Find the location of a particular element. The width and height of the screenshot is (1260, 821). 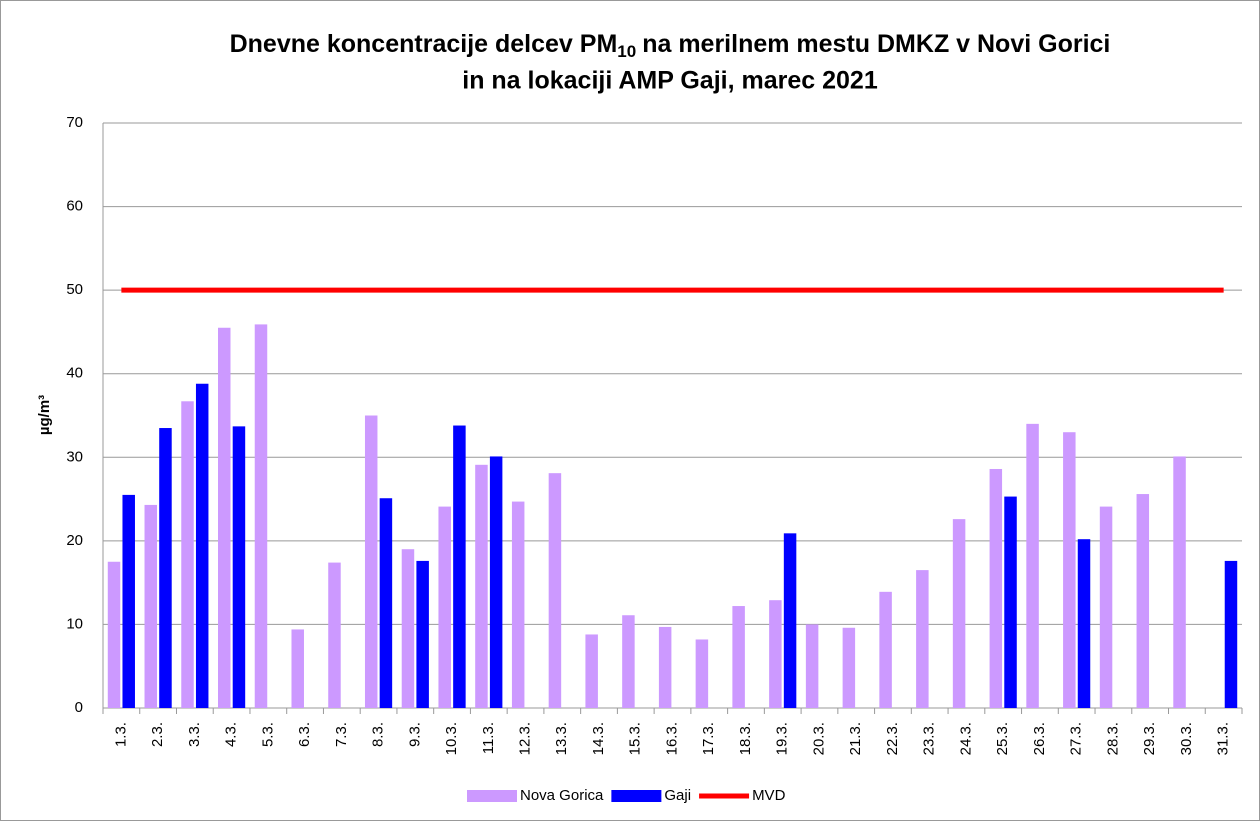

y-tick-label: 30 is located at coordinates (74, 456).